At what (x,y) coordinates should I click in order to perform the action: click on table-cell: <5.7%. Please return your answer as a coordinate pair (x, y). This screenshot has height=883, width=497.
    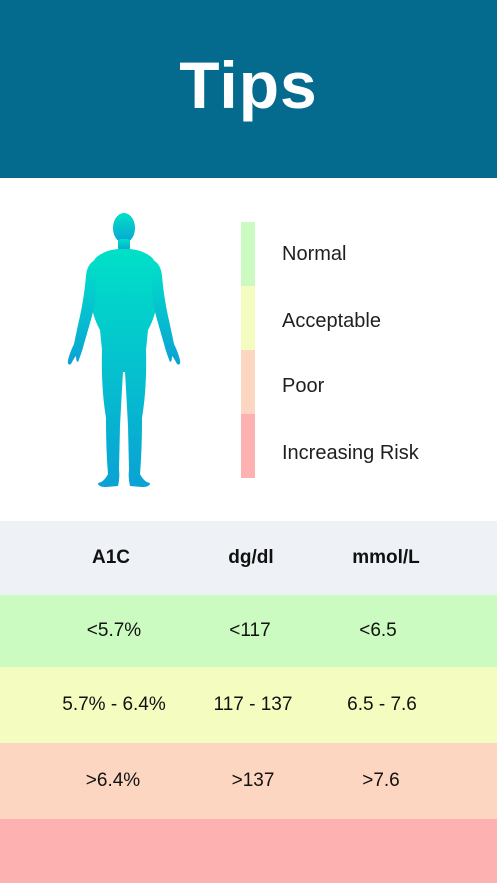
    Looking at the image, I should click on (114, 630).